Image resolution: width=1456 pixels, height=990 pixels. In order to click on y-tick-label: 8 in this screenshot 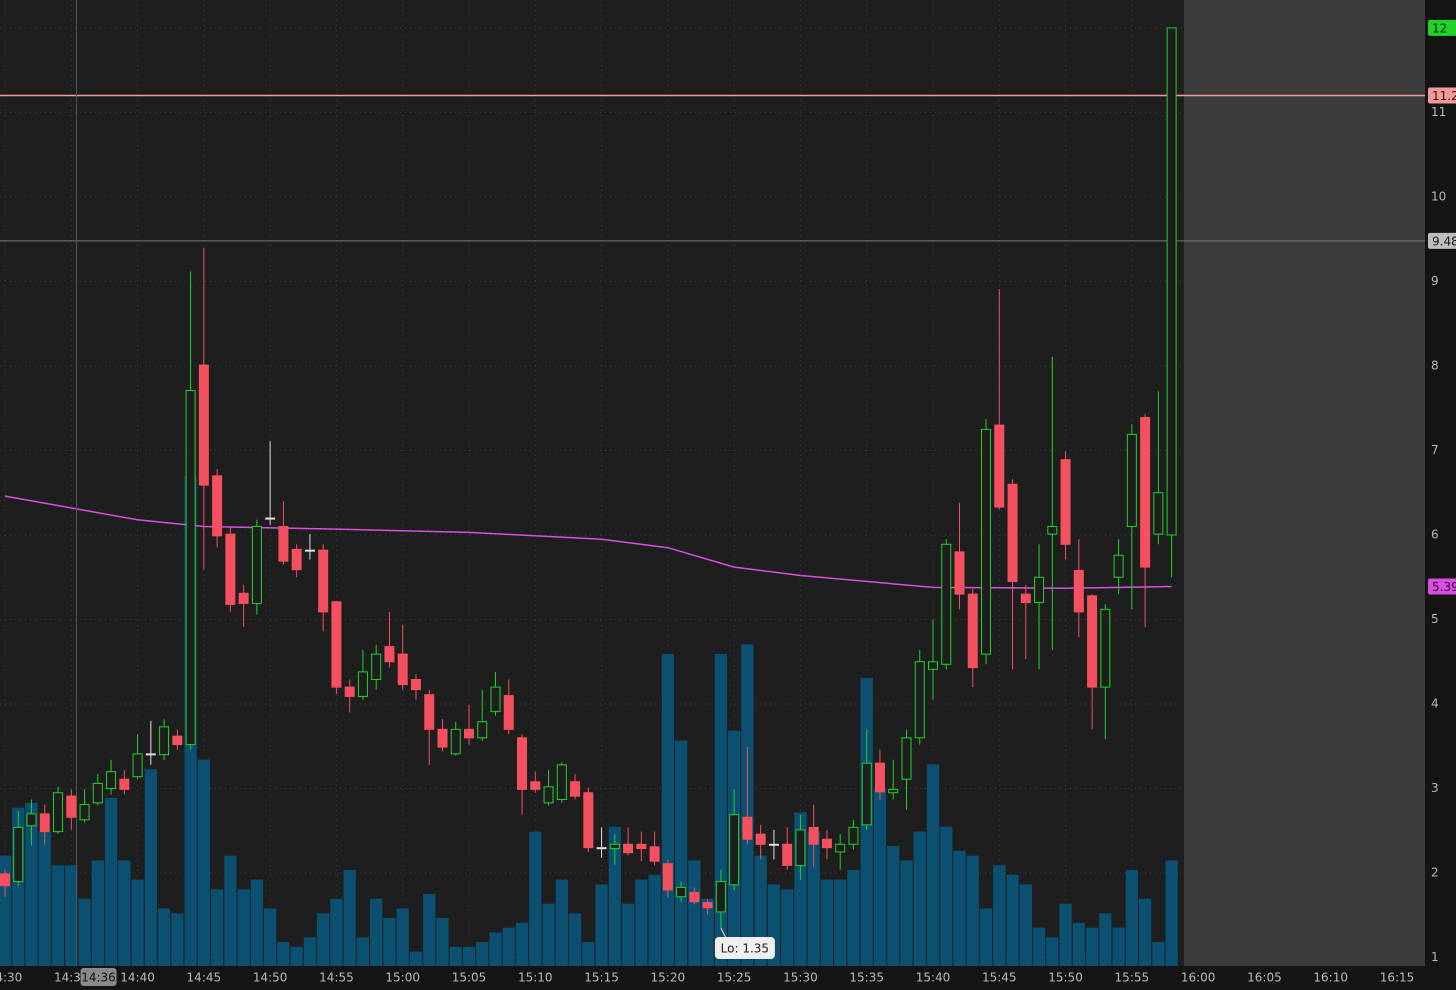, I will do `click(1435, 365)`.